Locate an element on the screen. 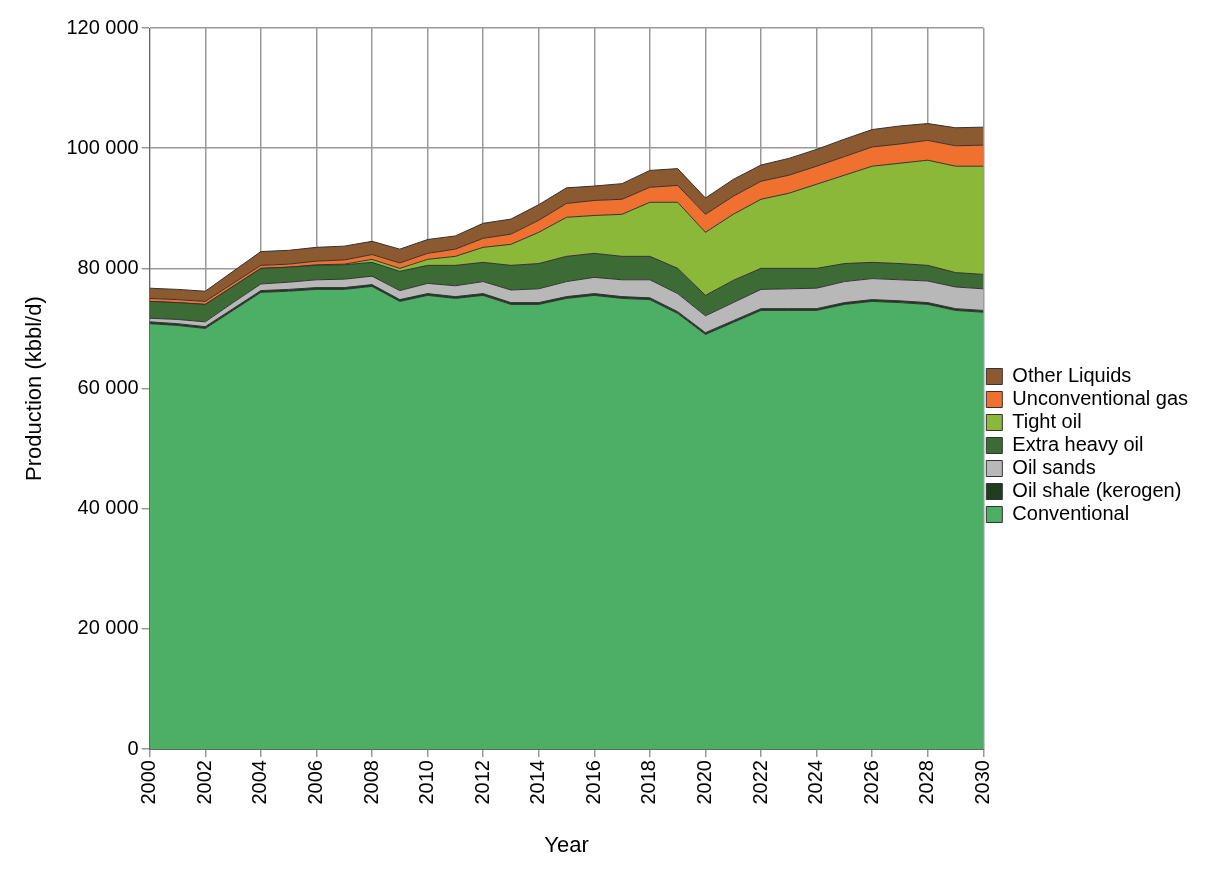 This screenshot has height=895, width=1231. y-tick-label: 40 000 is located at coordinates (108, 507).